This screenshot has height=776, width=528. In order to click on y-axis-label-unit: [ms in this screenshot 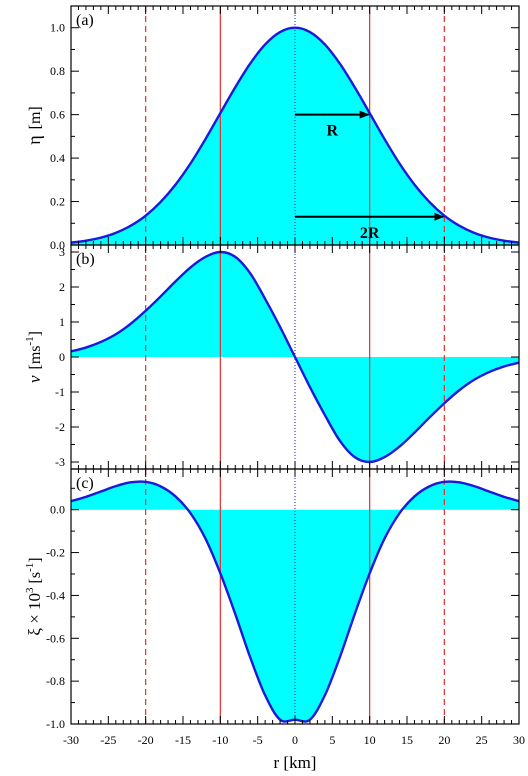, I will do `click(35, 357)`.